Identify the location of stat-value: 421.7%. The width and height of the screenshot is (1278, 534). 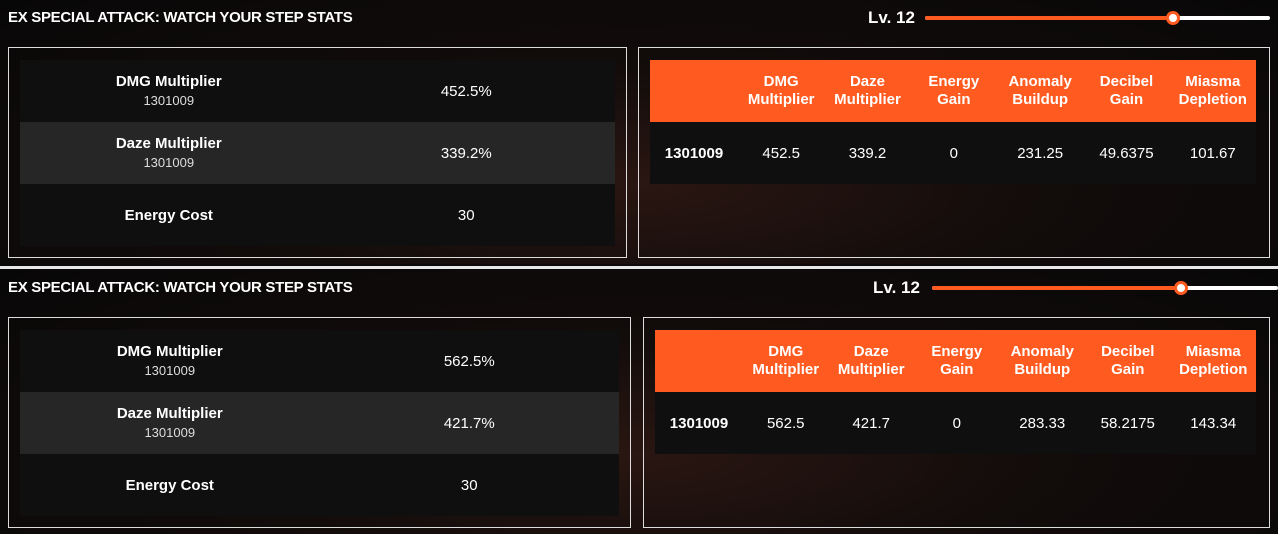
(469, 423).